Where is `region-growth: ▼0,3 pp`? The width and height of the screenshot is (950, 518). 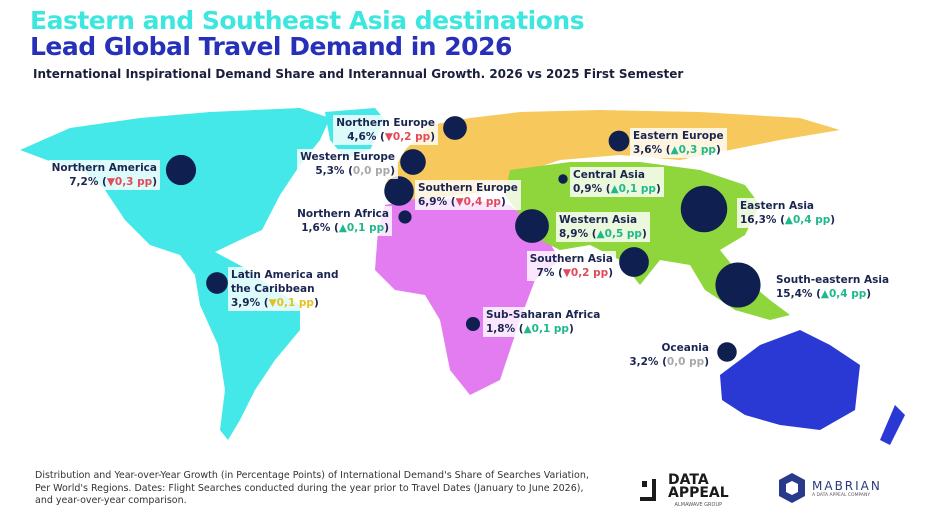
region-growth: ▼0,3 pp is located at coordinates (129, 182).